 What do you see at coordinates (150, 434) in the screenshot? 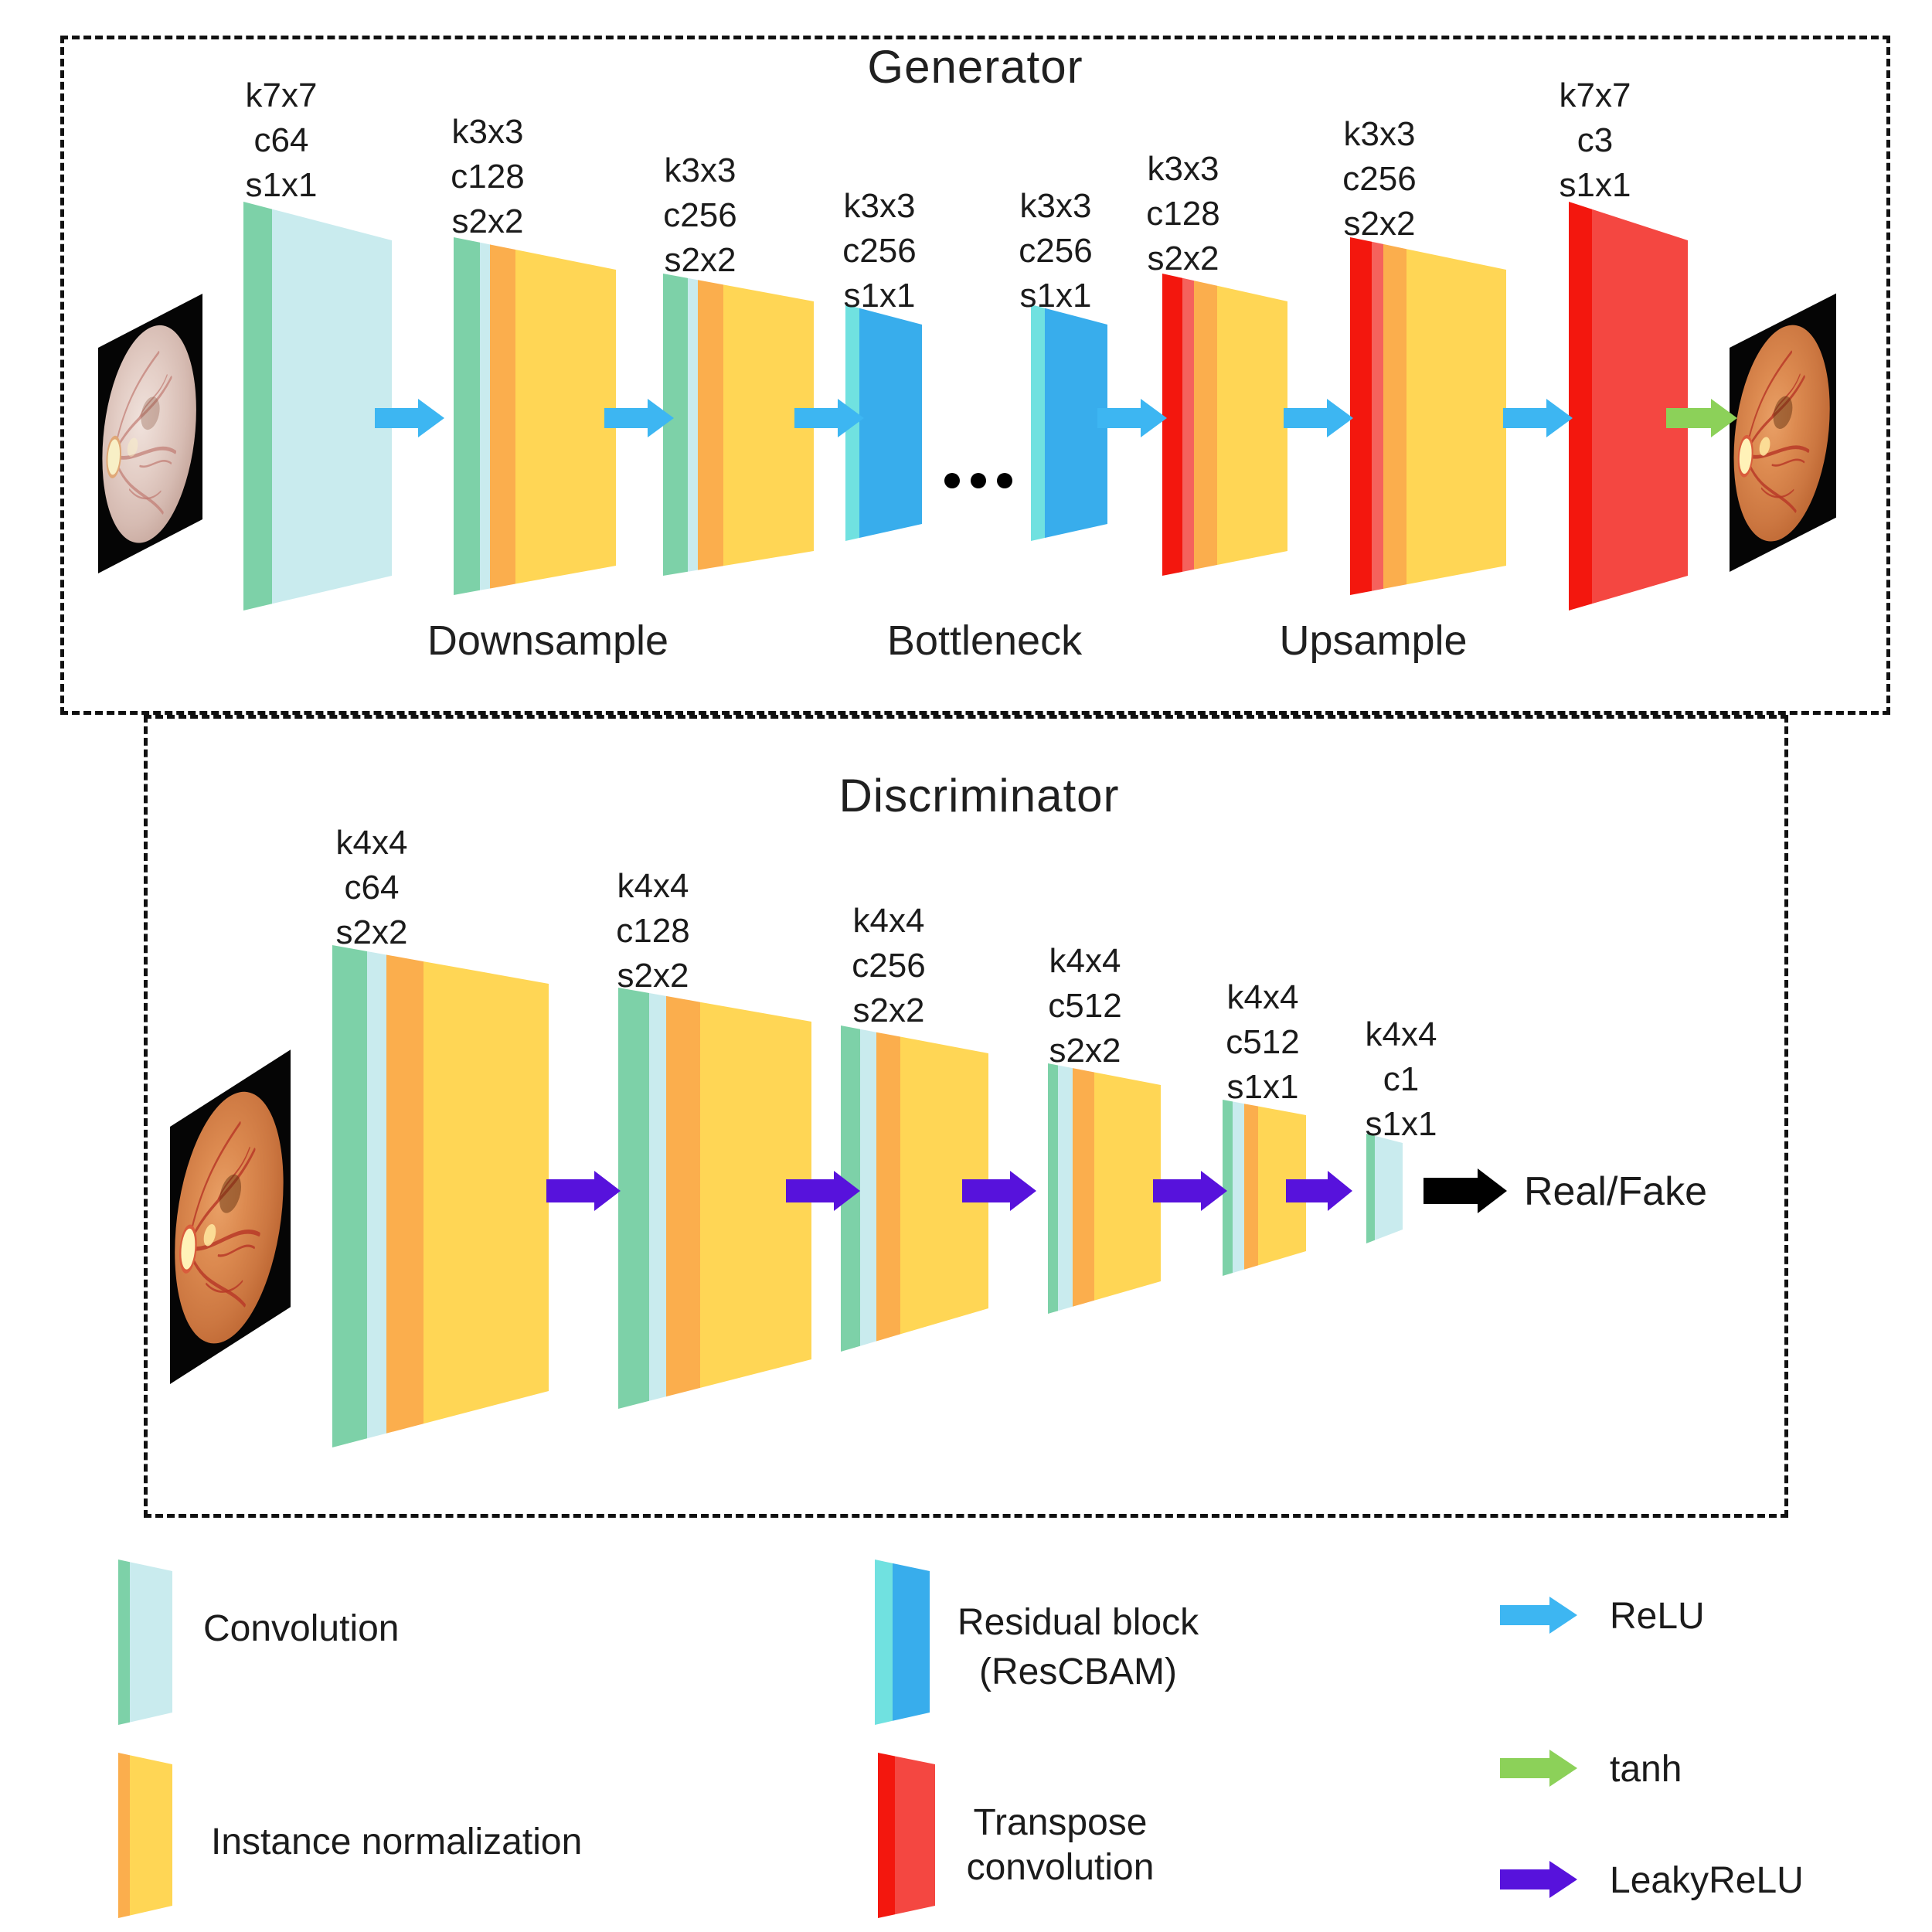
I see `generator-input-fundus-image` at bounding box center [150, 434].